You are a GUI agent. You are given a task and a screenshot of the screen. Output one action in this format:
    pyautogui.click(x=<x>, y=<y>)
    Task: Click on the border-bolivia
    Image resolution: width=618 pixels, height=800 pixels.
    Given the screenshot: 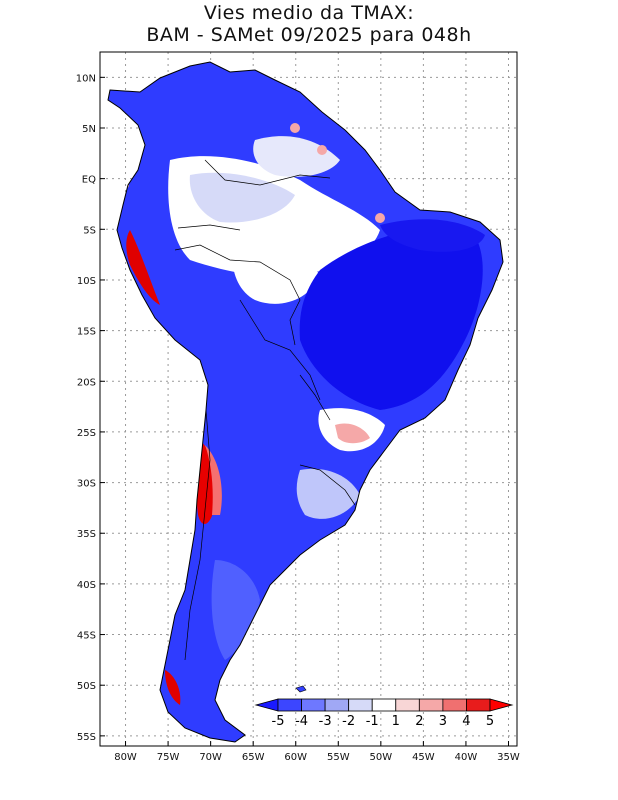 What is the action you would take?
    pyautogui.click(x=280, y=350)
    